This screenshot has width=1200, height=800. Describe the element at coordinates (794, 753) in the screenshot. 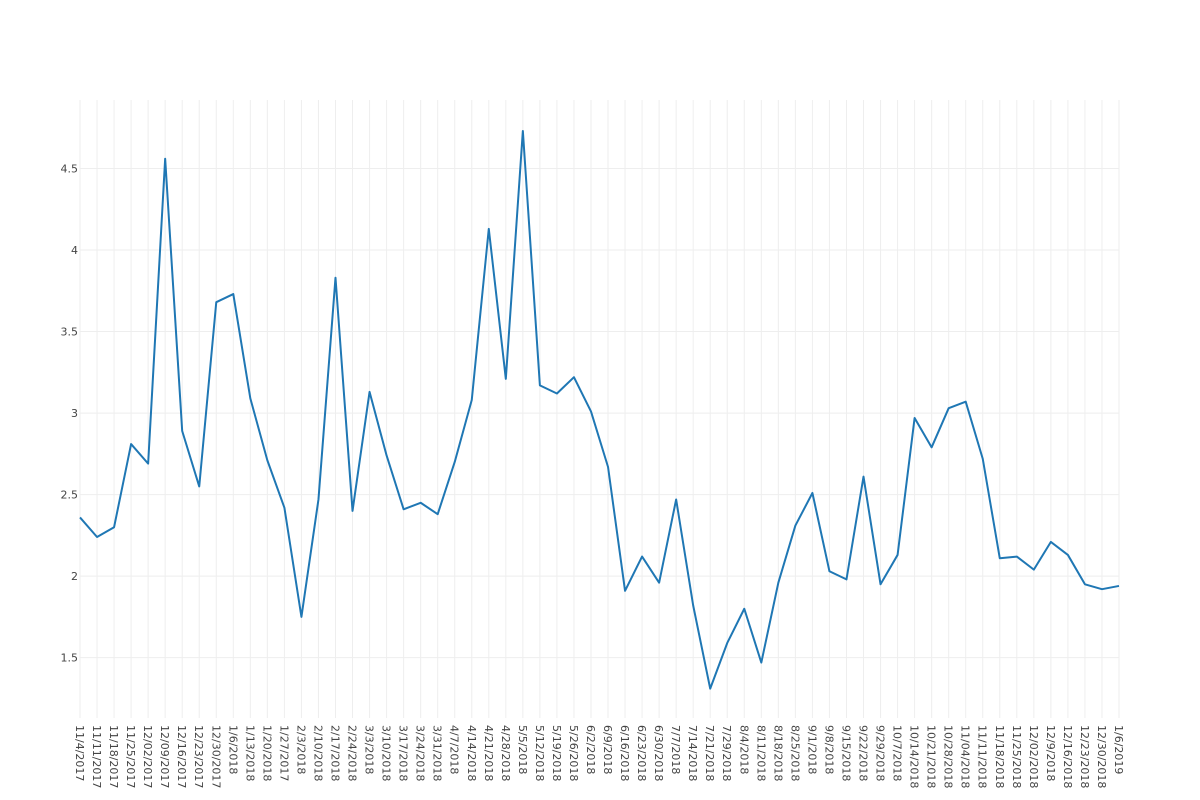

I see `x-tick-label: 8/25/2018` at that location.